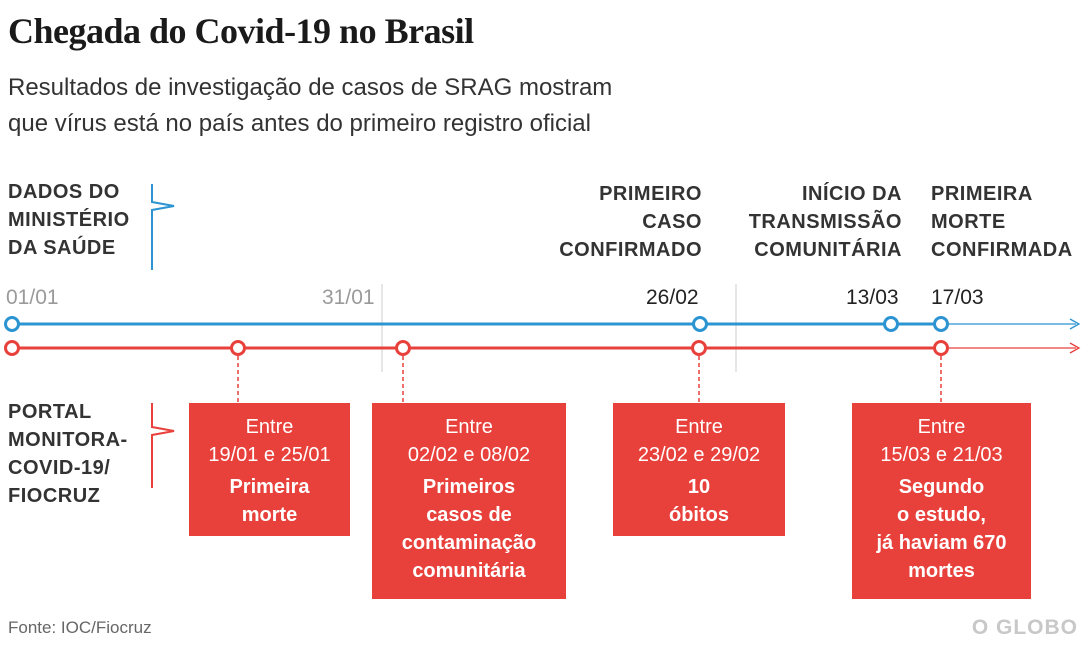 This screenshot has width=1086, height=652. What do you see at coordinates (630, 222) in the screenshot?
I see `event-first-case-label: PRIMEIRO CASO CONFIRMADO` at bounding box center [630, 222].